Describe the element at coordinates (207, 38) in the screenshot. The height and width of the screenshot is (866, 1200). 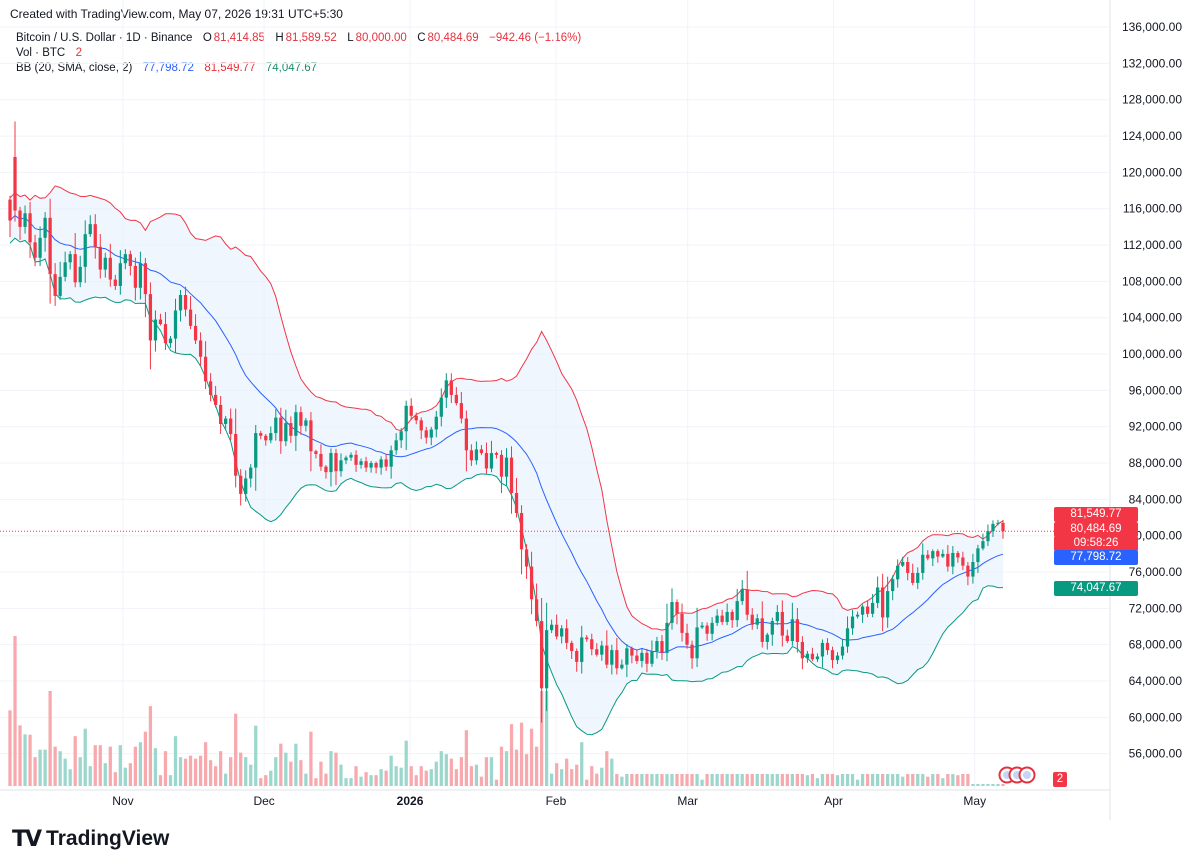
I see `open-label: O` at that location.